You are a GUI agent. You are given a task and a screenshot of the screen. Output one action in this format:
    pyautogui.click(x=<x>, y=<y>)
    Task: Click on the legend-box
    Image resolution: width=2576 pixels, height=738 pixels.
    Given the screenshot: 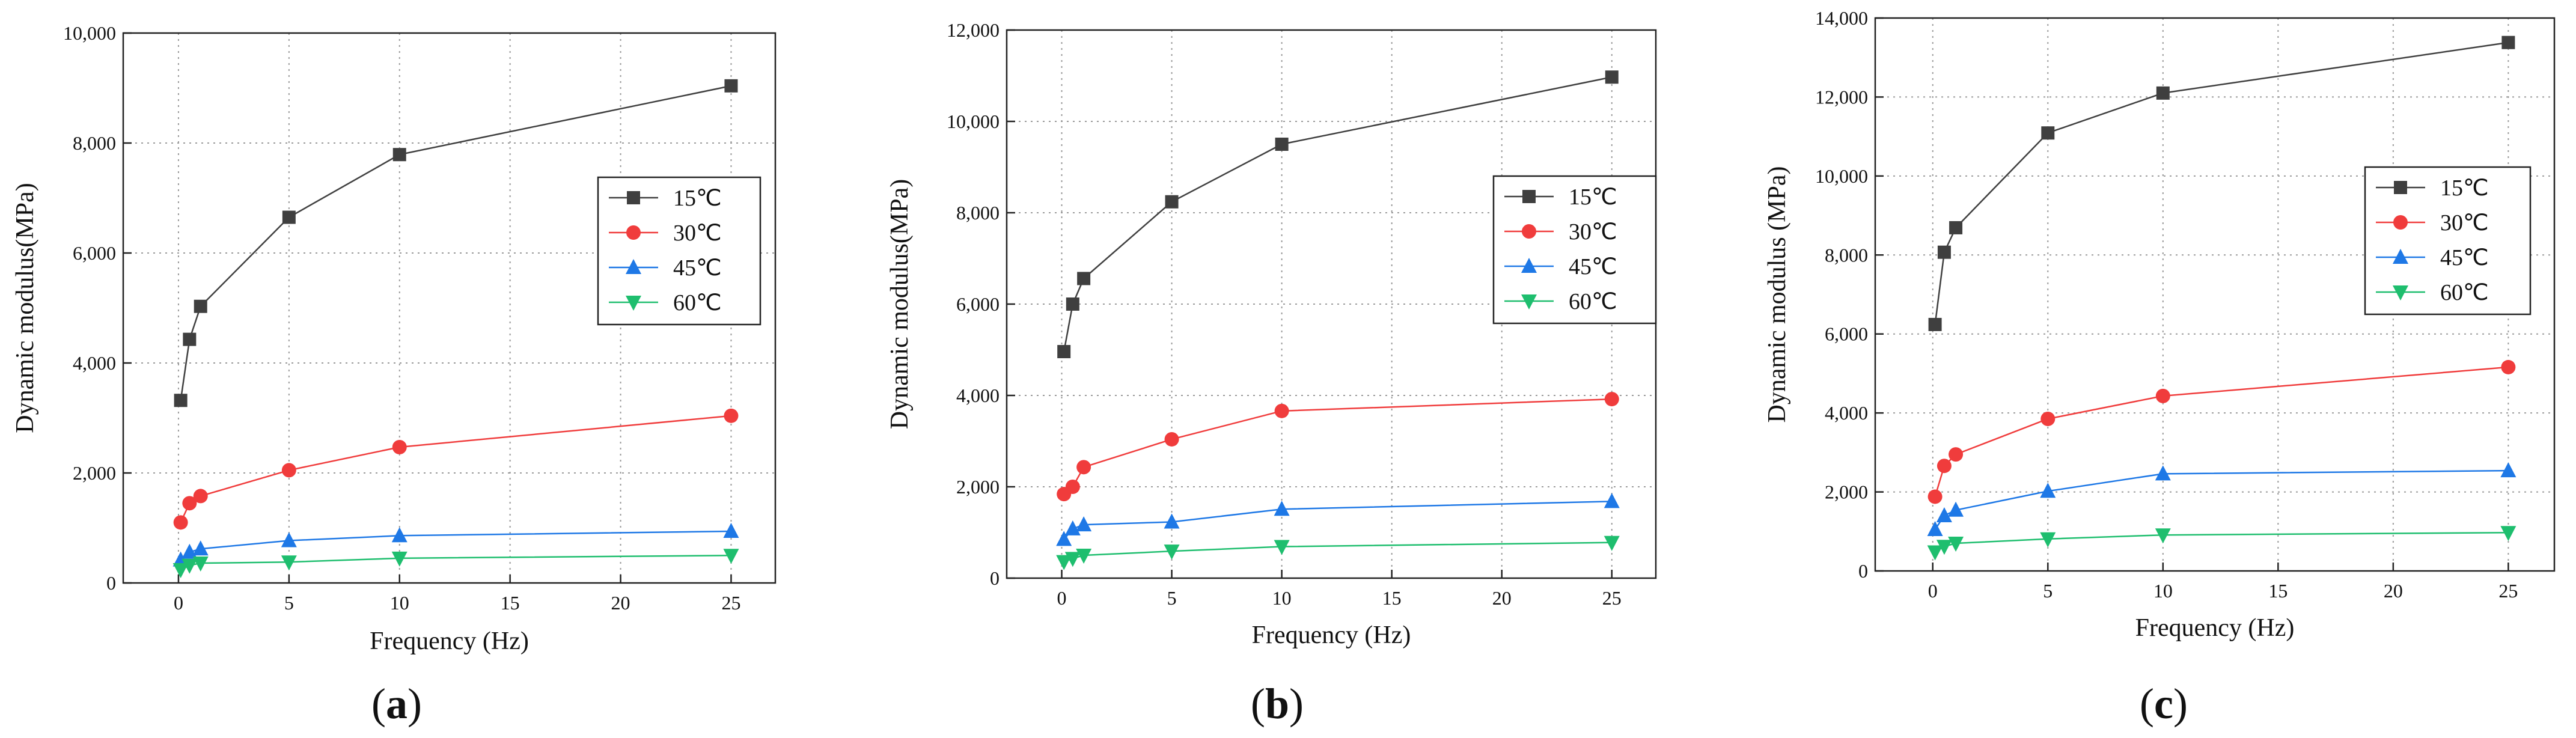 What is the action you would take?
    pyautogui.click(x=1574, y=250)
    